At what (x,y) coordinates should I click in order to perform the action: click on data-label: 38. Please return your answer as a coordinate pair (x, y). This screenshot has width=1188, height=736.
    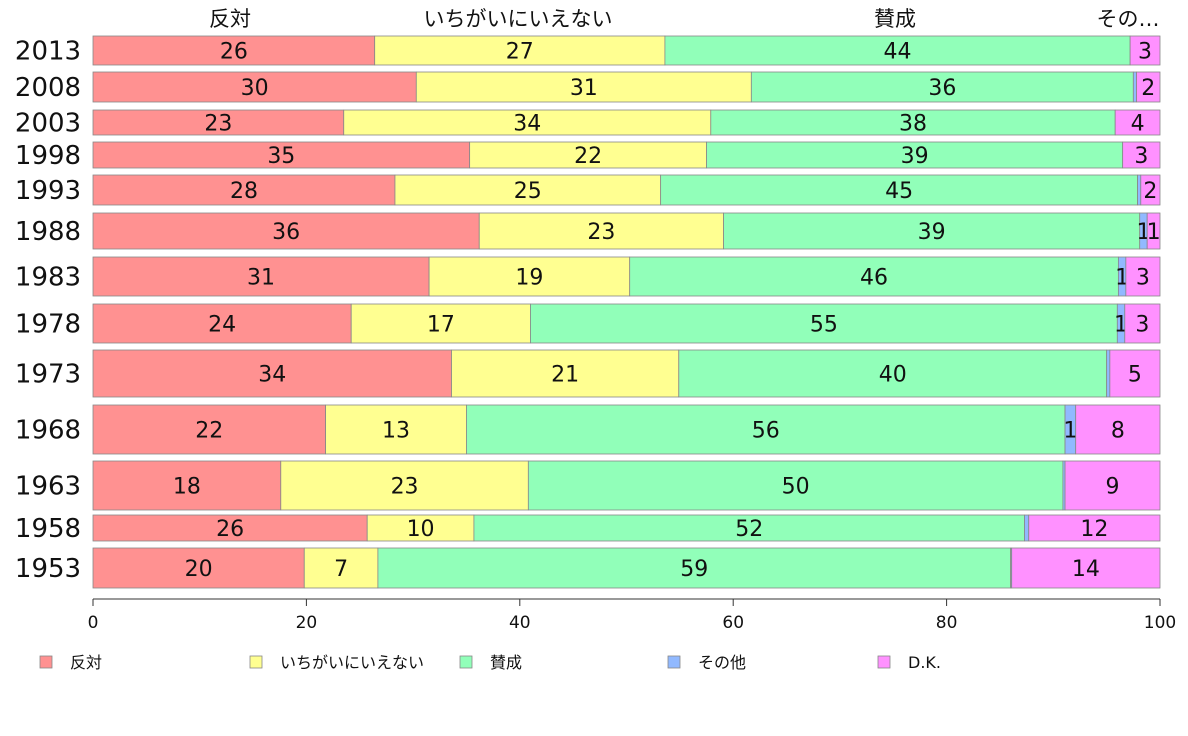
    Looking at the image, I should click on (913, 124).